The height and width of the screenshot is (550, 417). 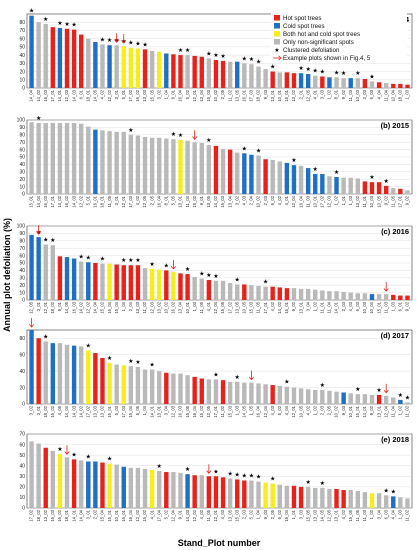 What do you see at coordinates (321, 34) in the screenshot?
I see `legend-label: Both hot and cold spot trees` at bounding box center [321, 34].